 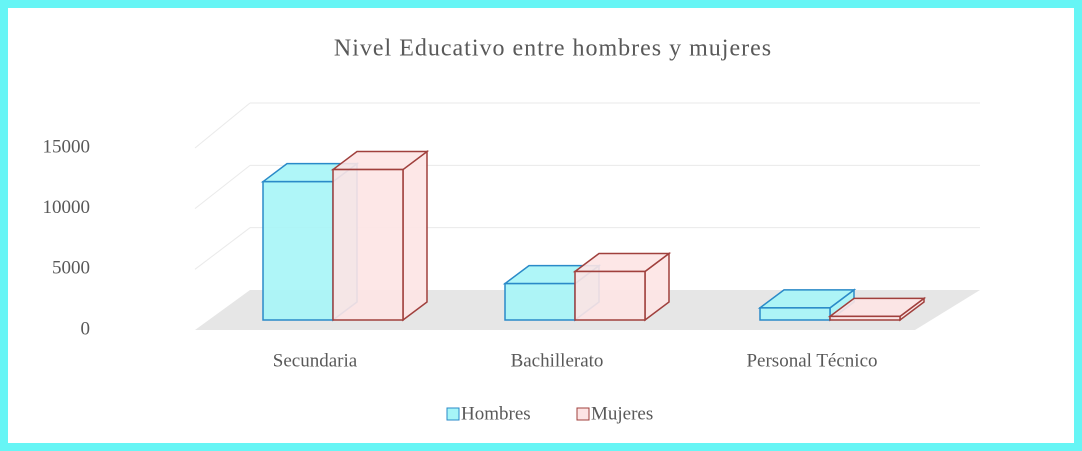 I want to click on chart-title: Nivel Educativo entre hombres y mujeres, so click(x=553, y=49).